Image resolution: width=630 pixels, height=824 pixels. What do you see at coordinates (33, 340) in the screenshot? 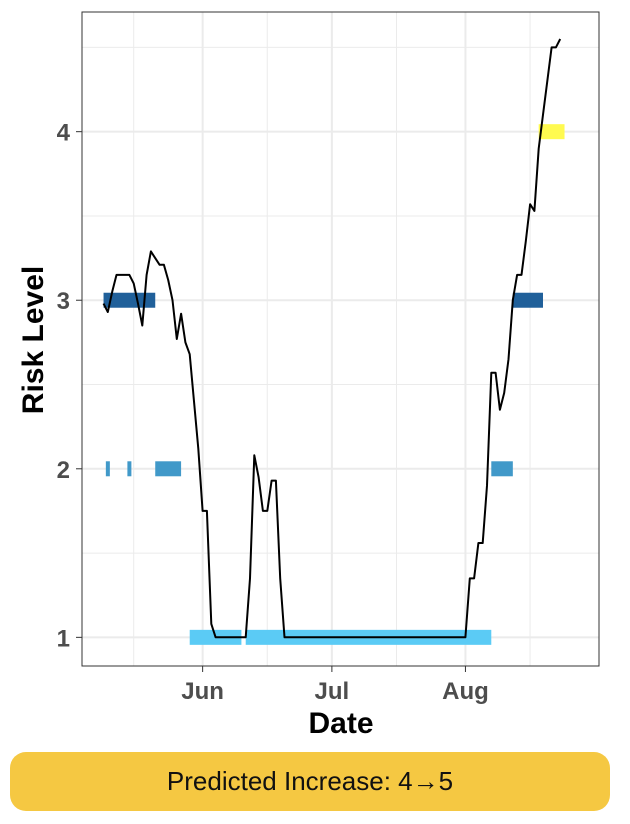
I see `y-axis-title: Risk Level` at bounding box center [33, 340].